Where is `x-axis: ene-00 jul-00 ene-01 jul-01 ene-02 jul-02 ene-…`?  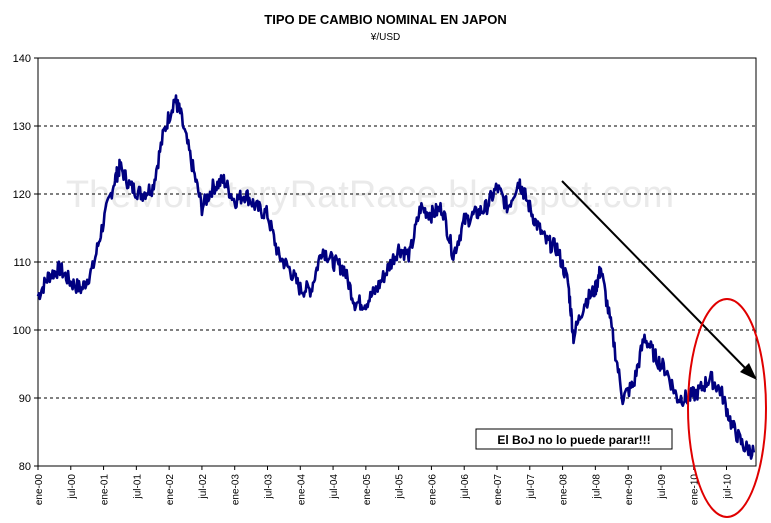 x-axis: ene-00 jul-00 ene-01 jul-01 ene-02 jul-02 ene-… is located at coordinates (383, 485).